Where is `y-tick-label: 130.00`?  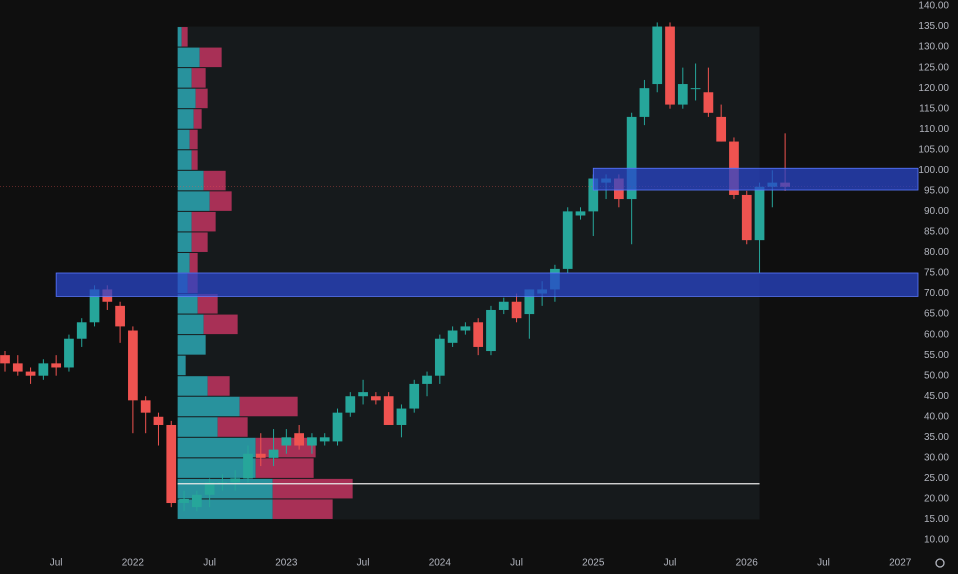 y-tick-label: 130.00 is located at coordinates (933, 47).